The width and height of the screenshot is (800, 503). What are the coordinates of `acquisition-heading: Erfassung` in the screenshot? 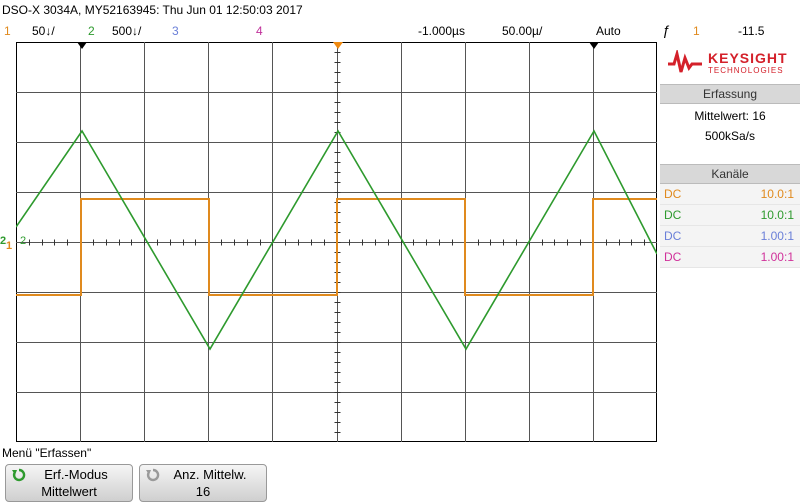 It's located at (730, 94).